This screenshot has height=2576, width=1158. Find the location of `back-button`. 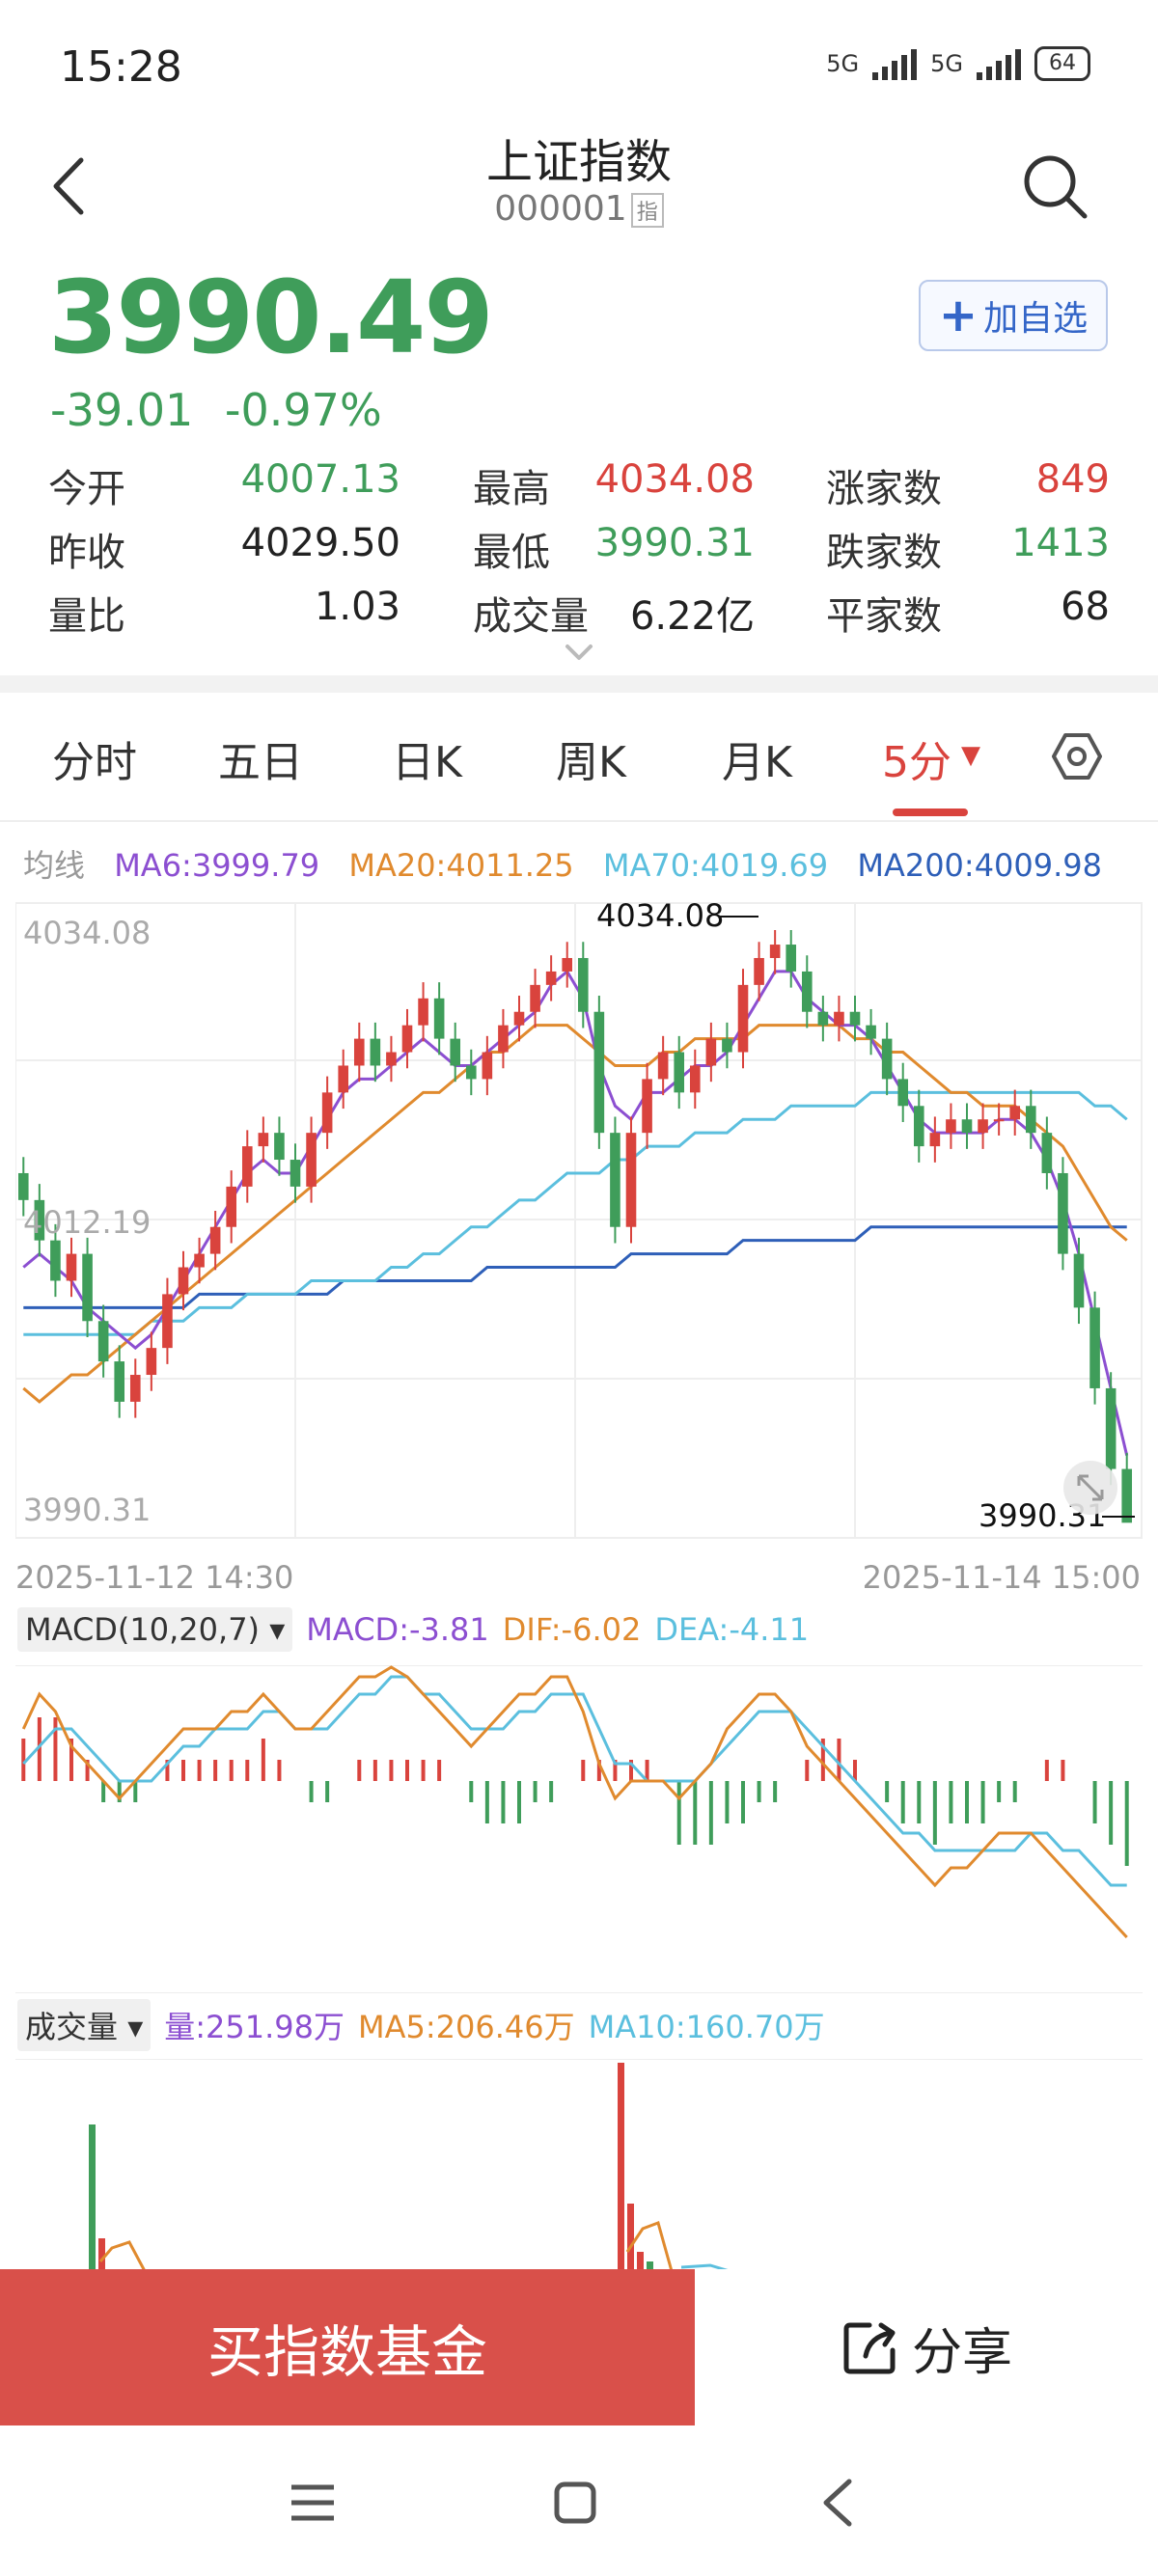

back-button is located at coordinates (69, 186).